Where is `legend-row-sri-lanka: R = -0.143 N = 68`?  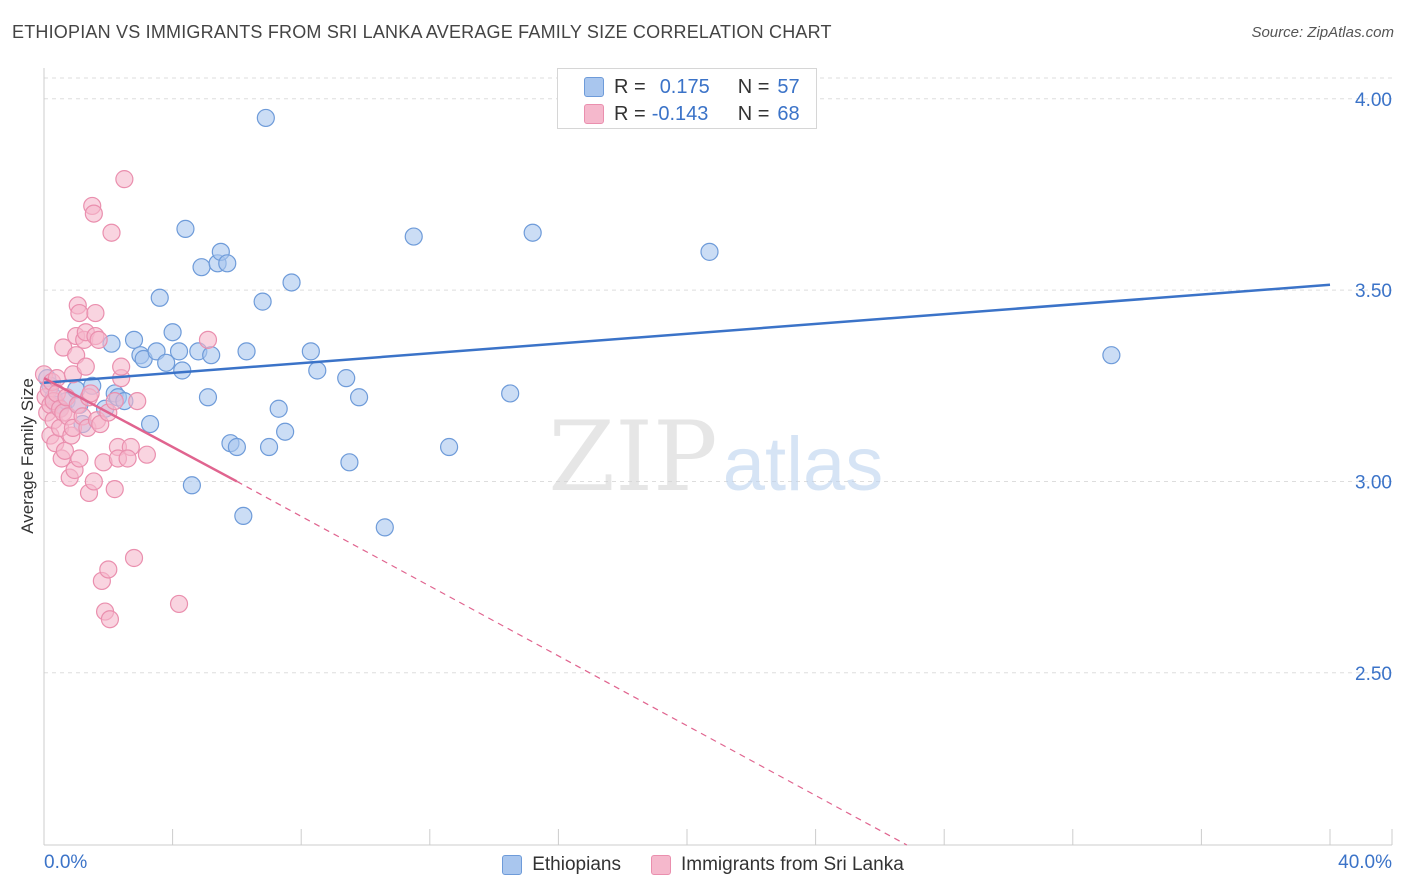
legend-row-sri-lanka: R = -0.143 N = 68 is located at coordinates (679, 114).